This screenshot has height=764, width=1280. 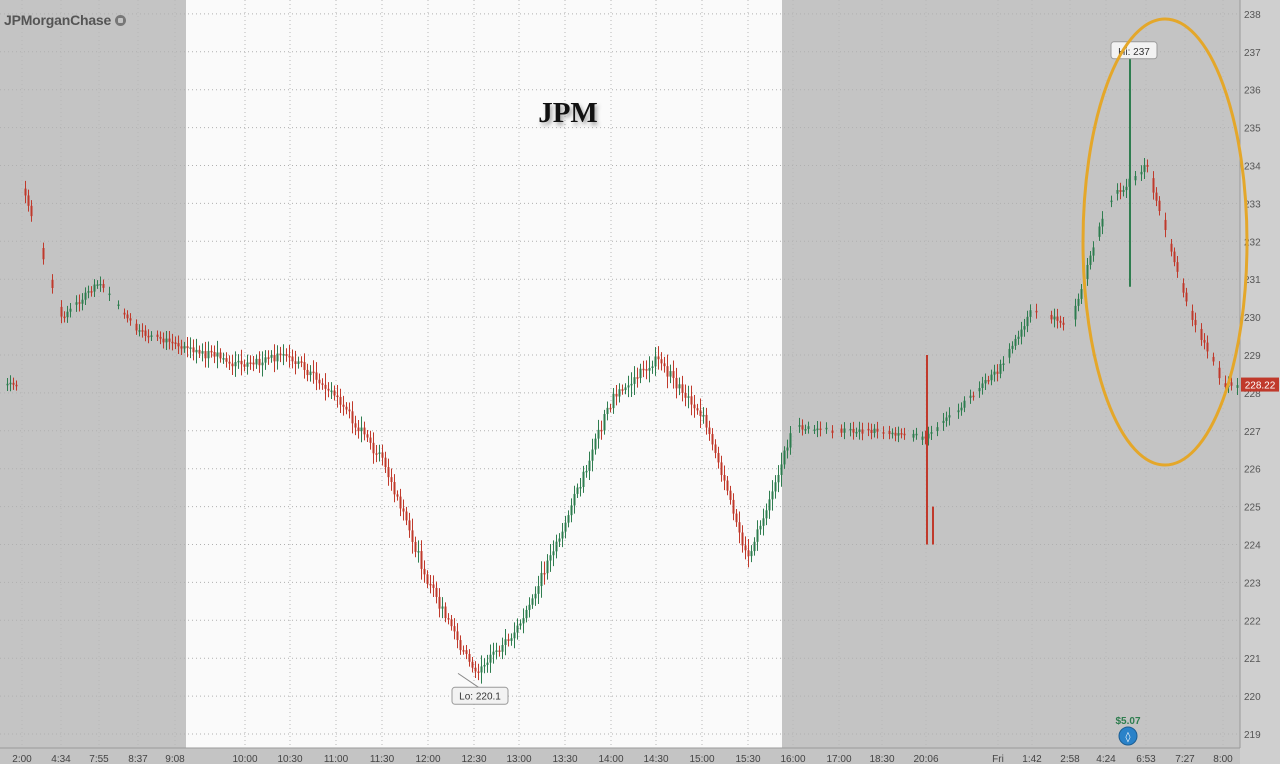 I want to click on hi-label: Hi: 237, so click(x=1134, y=52).